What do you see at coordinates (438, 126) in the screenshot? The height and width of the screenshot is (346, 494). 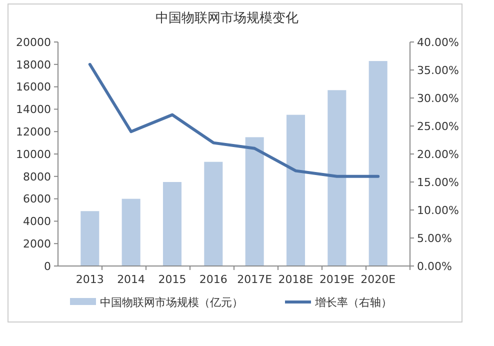 I see `y2-tick-label: 25.00%` at bounding box center [438, 126].